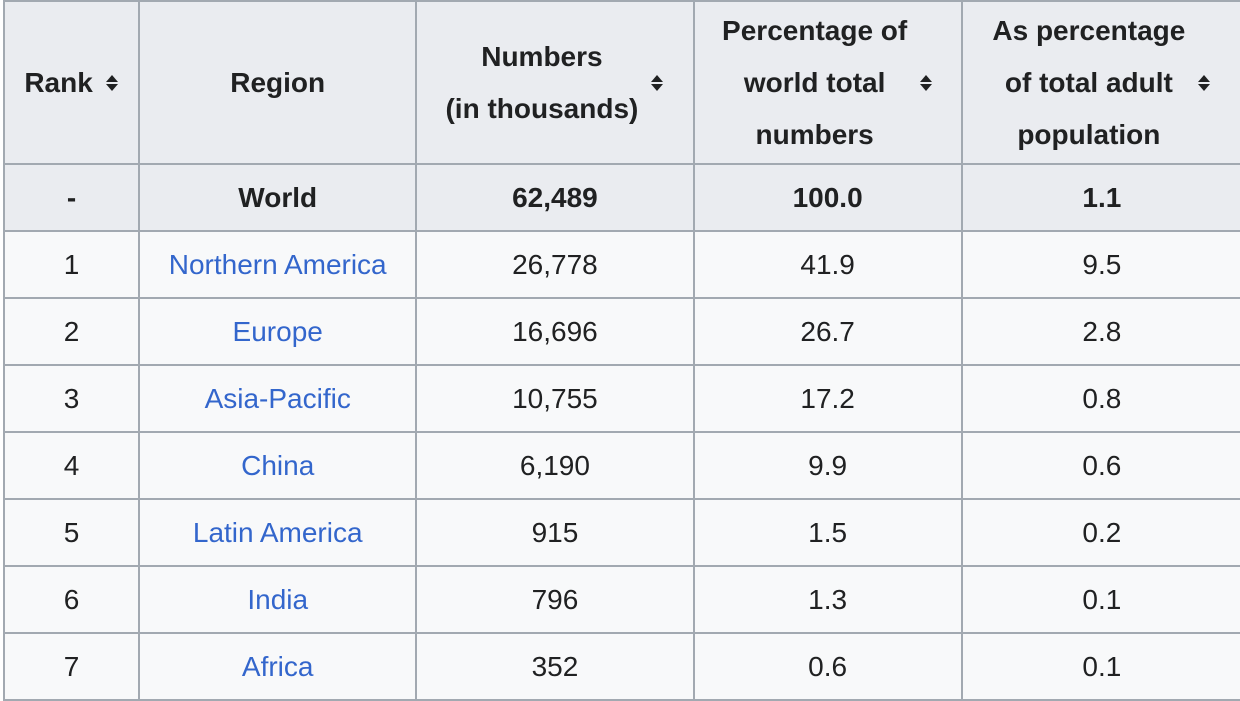 Image resolution: width=1240 pixels, height=701 pixels. I want to click on cell-numbers: 6,190, so click(555, 465).